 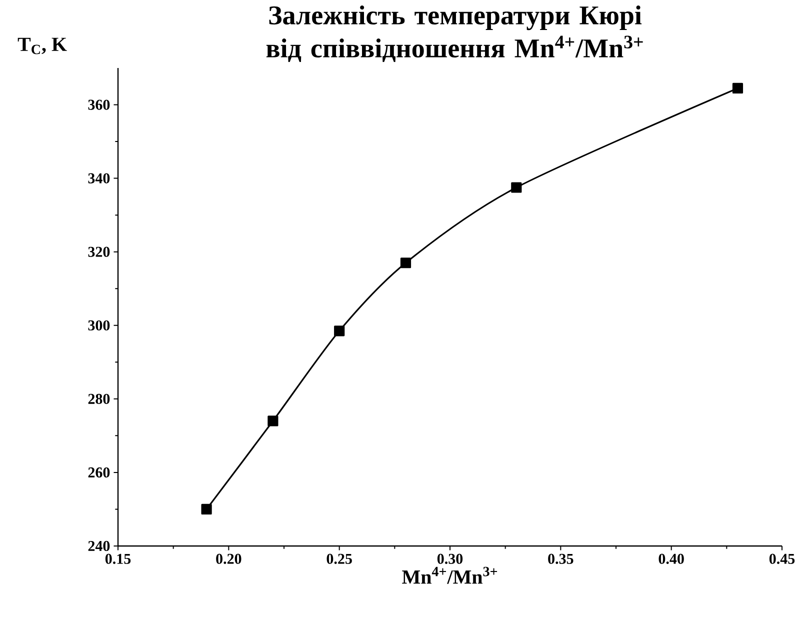 I want to click on y-tick-label: 240, so click(x=99, y=546).